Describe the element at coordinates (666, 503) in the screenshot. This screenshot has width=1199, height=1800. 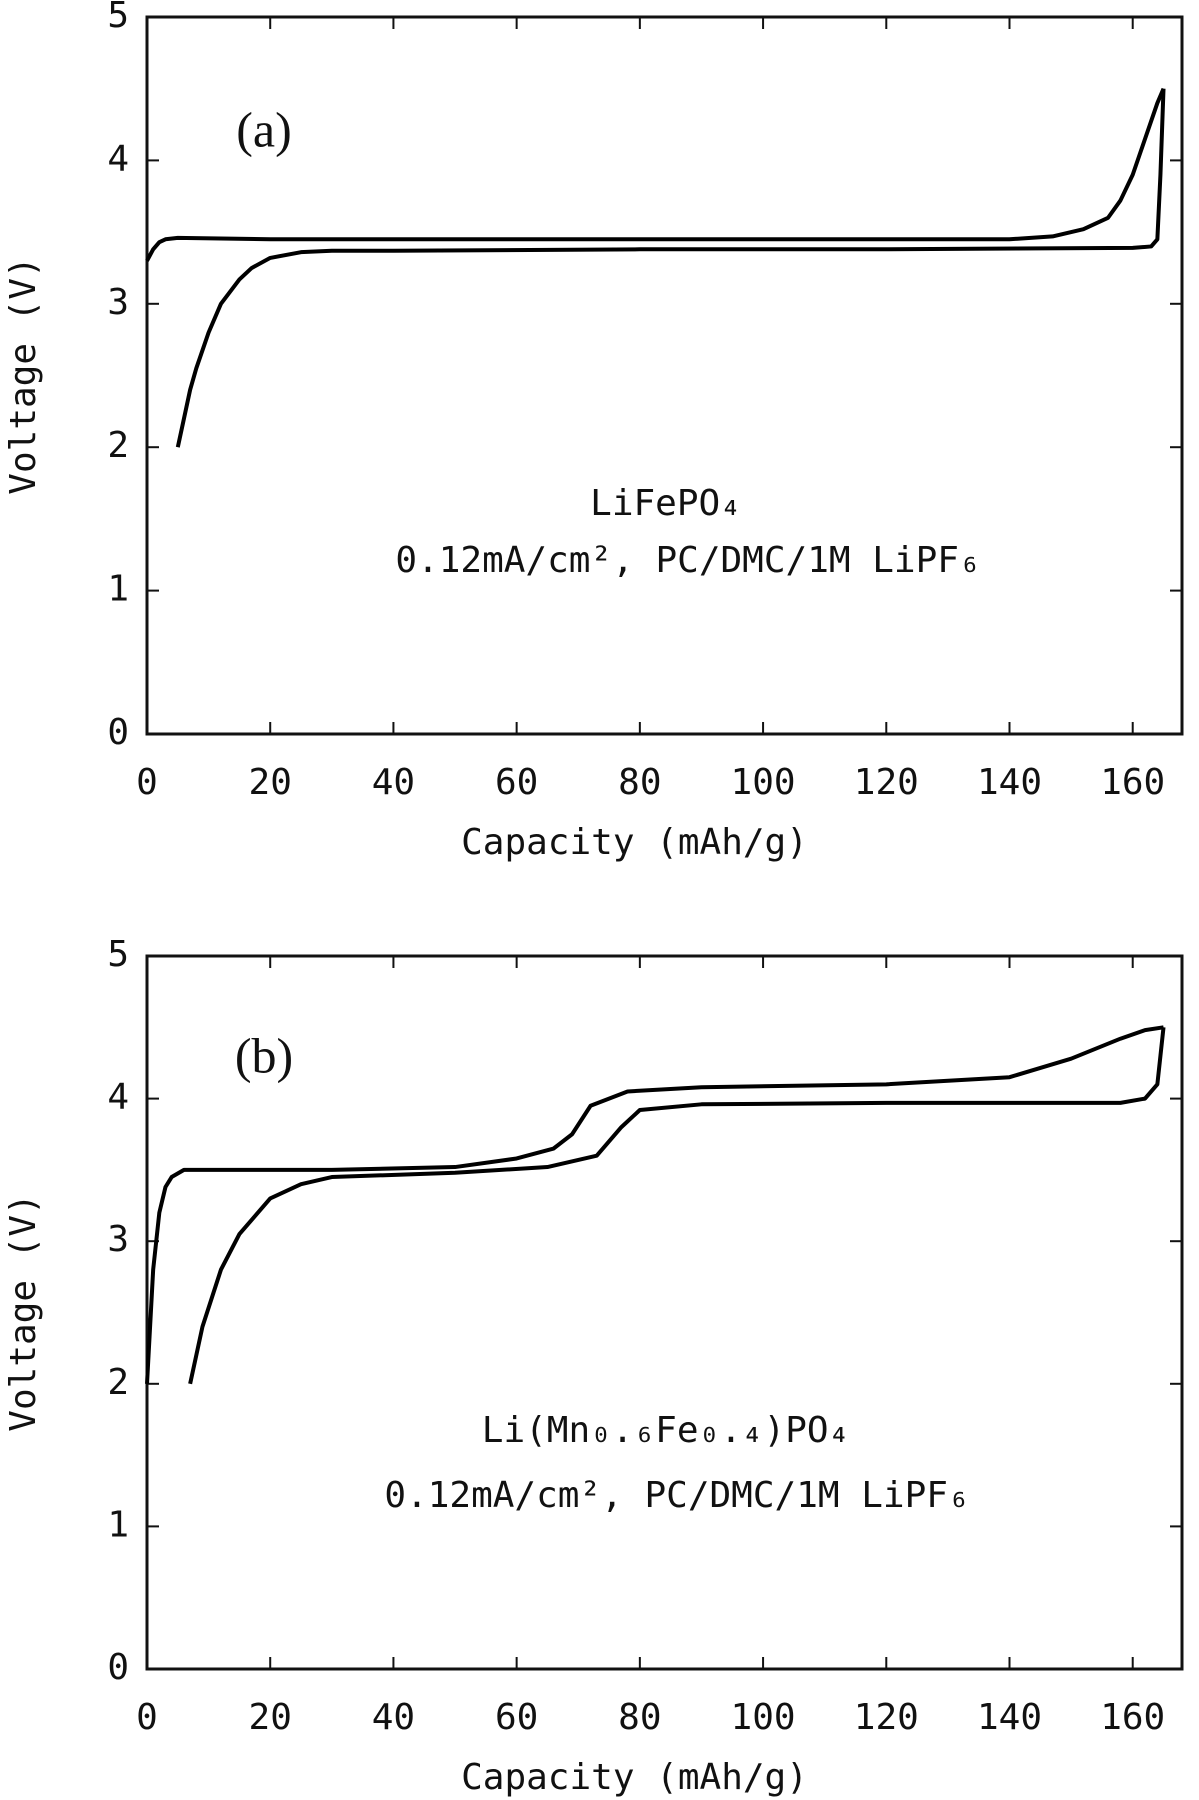
I see `annotation: LiFePO₄` at that location.